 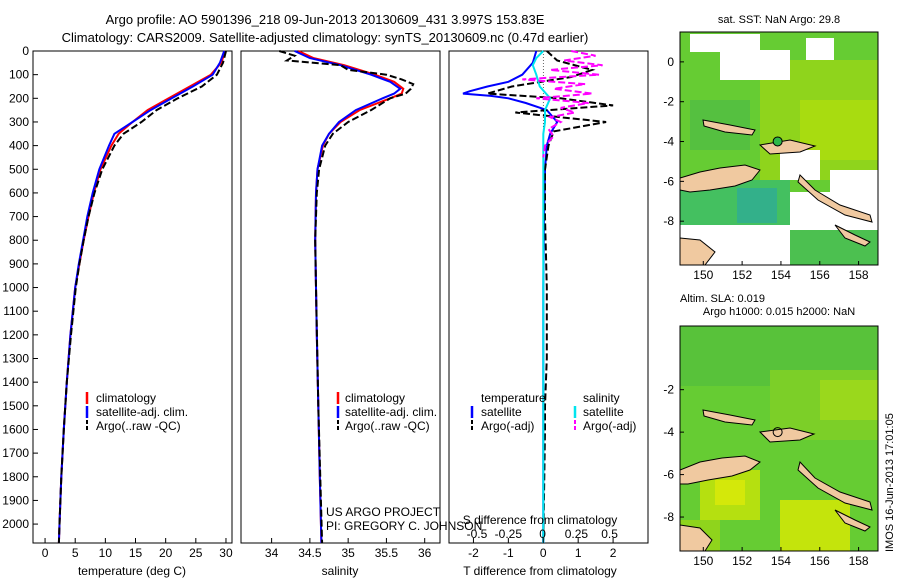 What do you see at coordinates (348, 549) in the screenshot?
I see `salinity-axes: 34 34.5 35 35.5 36` at bounding box center [348, 549].